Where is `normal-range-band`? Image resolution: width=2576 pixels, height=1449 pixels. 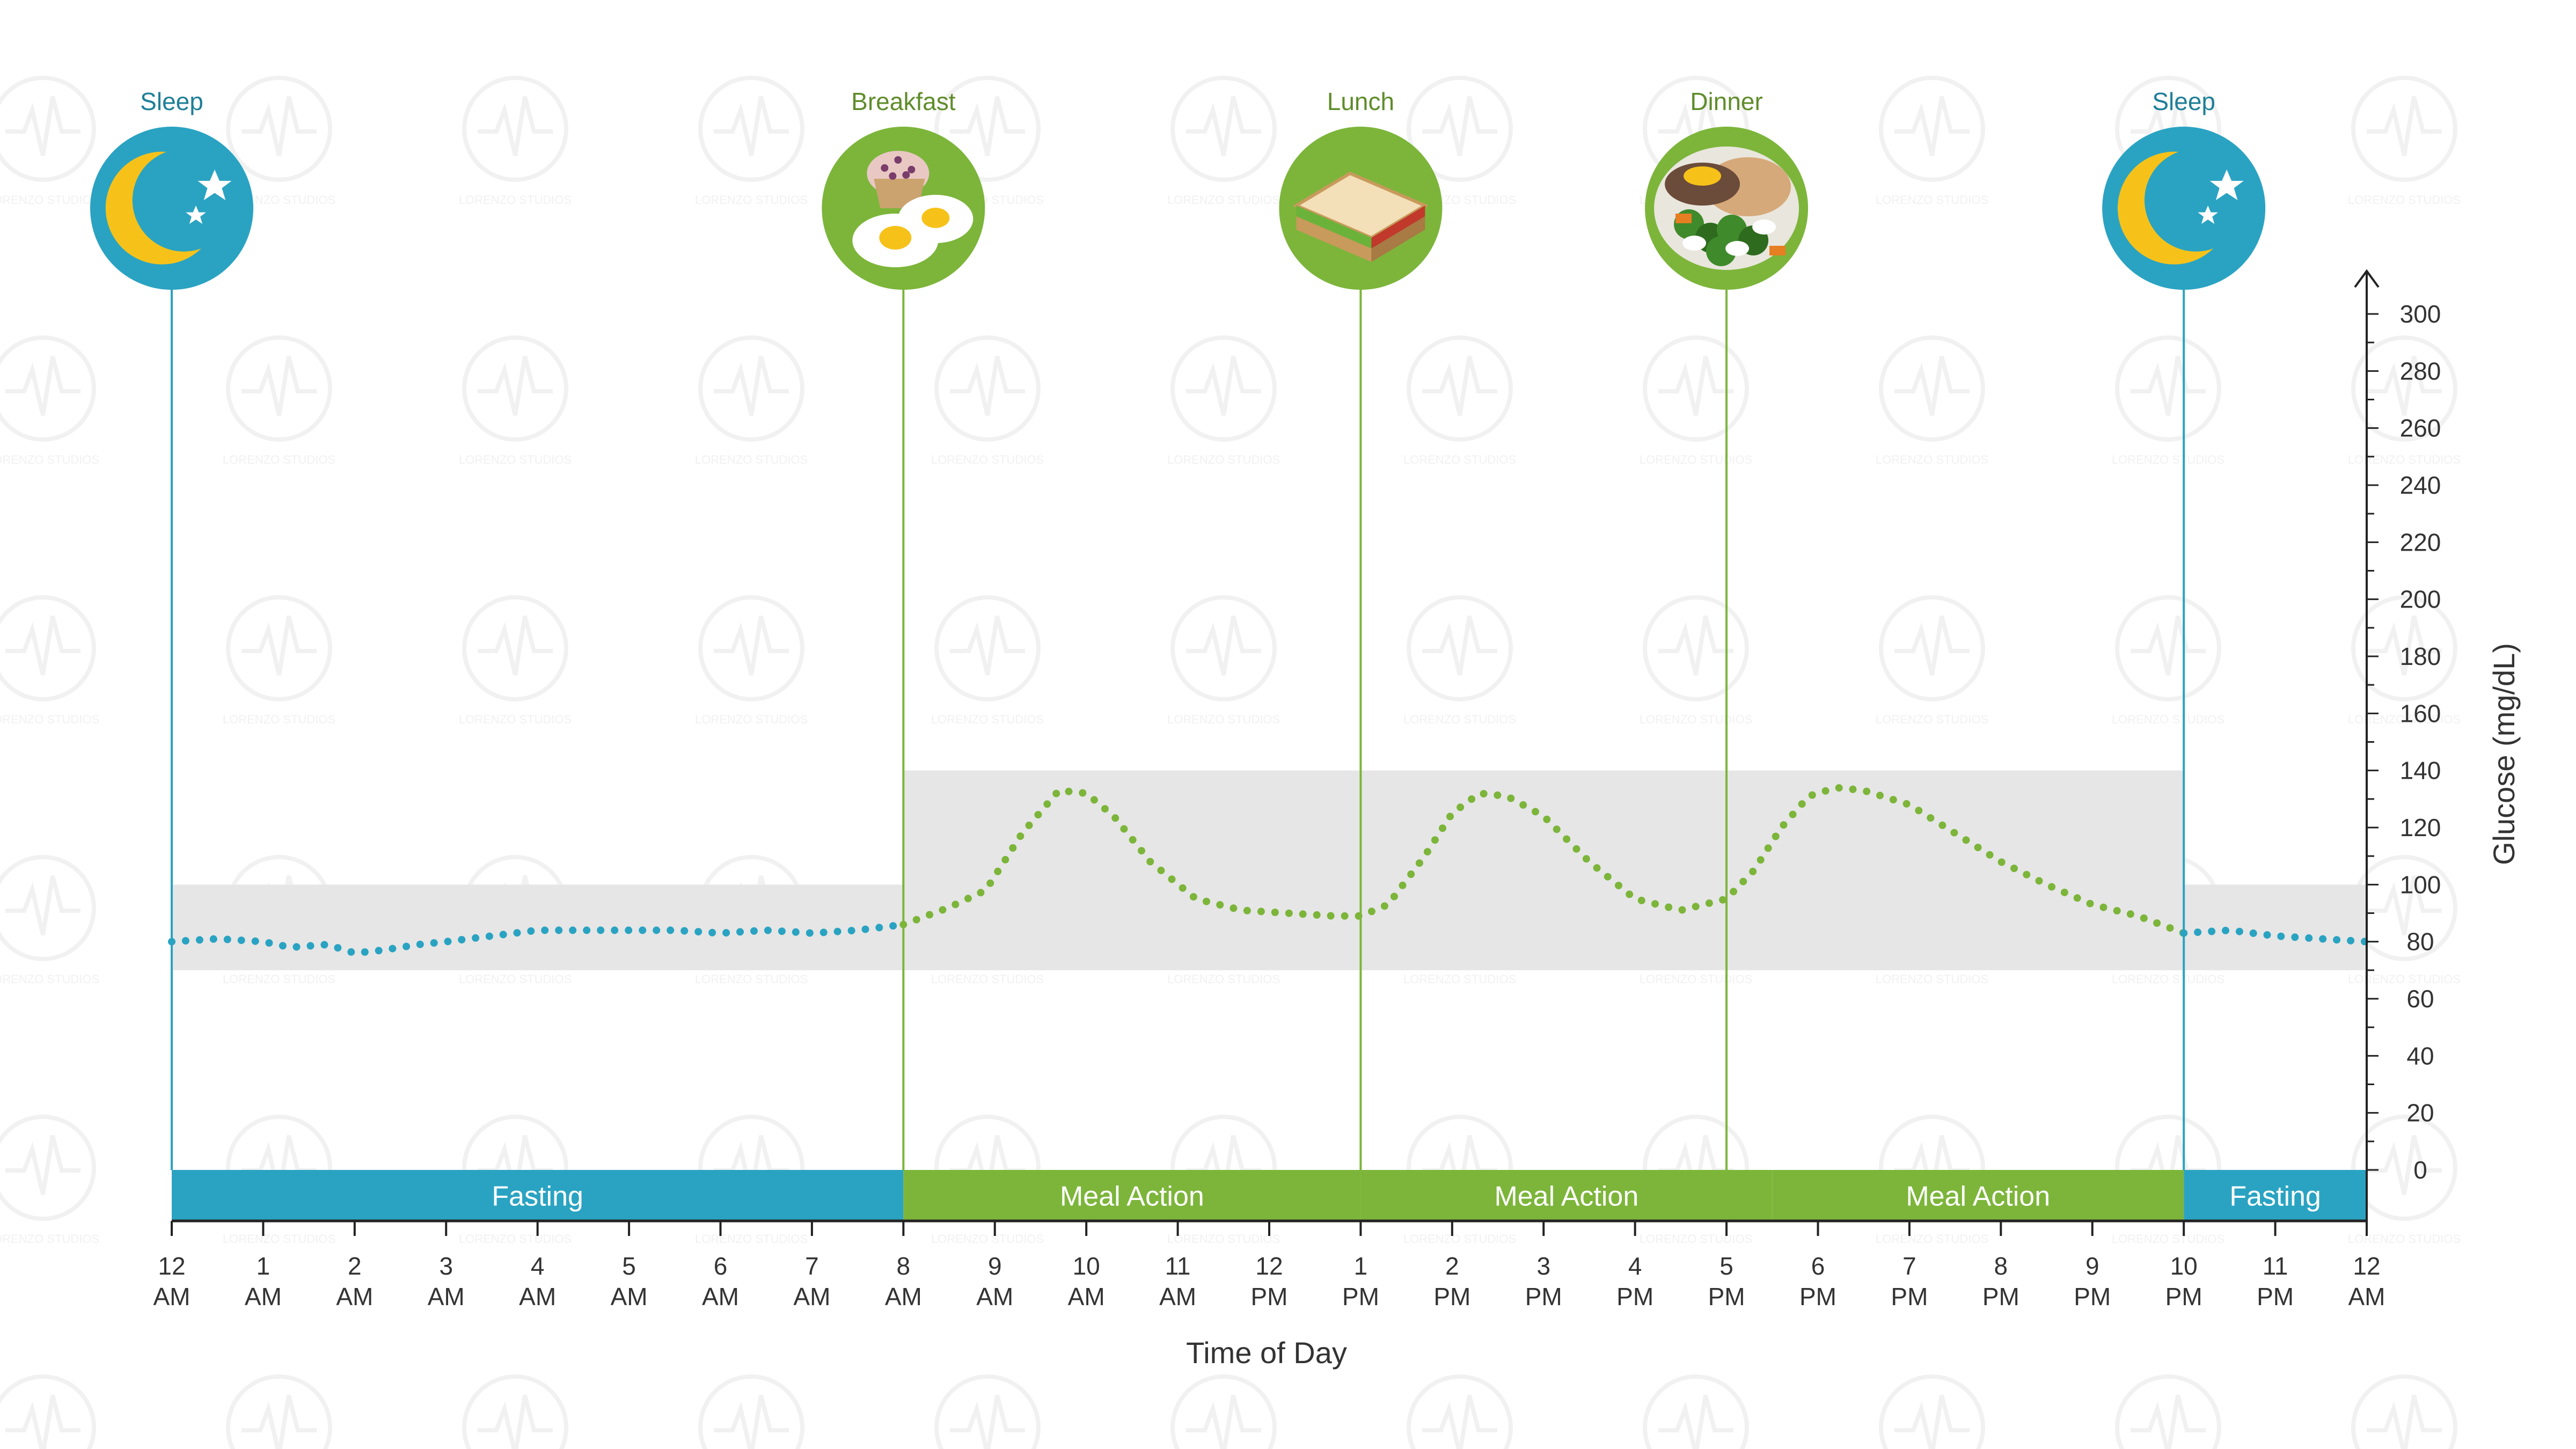
normal-range-band is located at coordinates (538, 927).